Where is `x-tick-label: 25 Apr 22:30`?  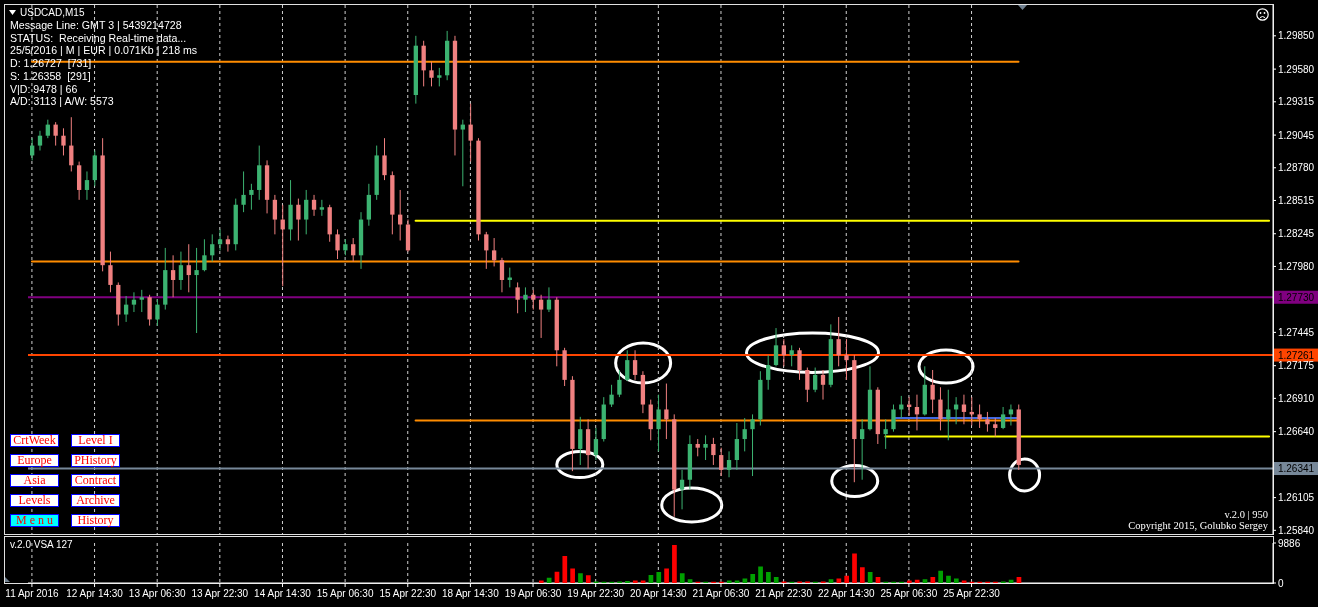 x-tick-label: 25 Apr 22:30 is located at coordinates (972, 593).